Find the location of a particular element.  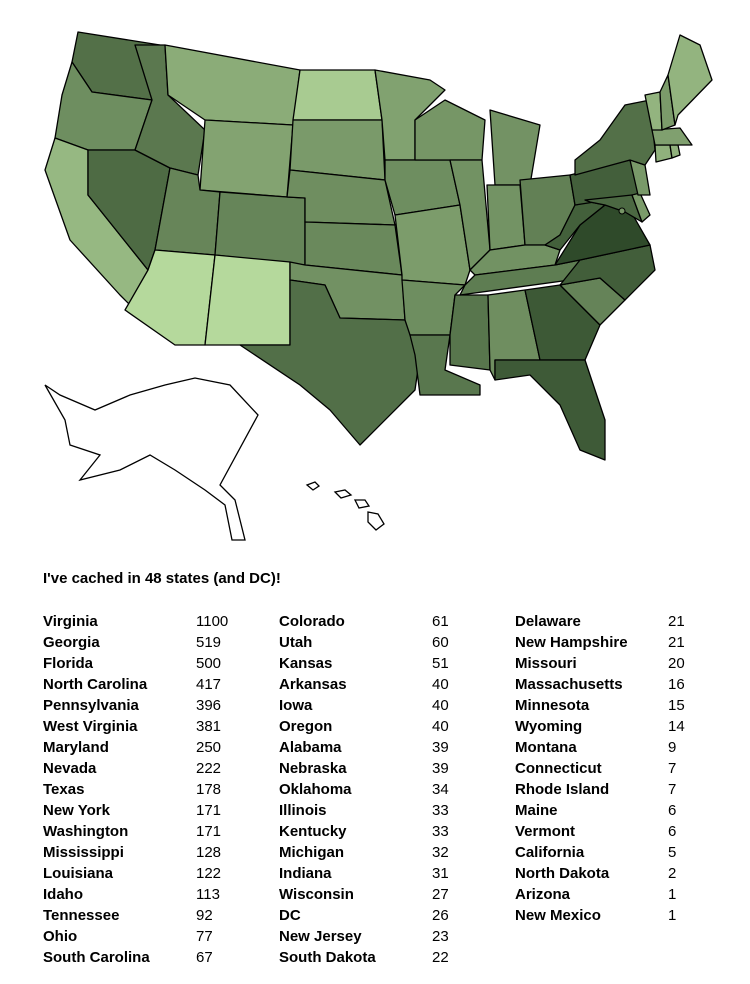

state-count: 396 is located at coordinates (209, 705).